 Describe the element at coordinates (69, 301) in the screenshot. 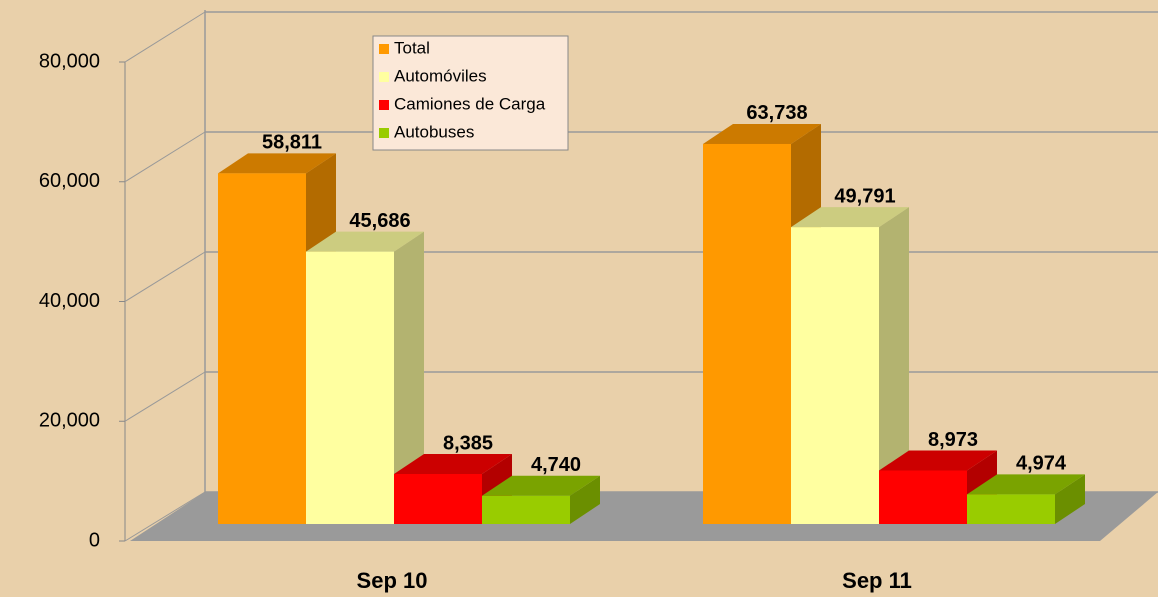

I see `y-tick-label: 40,000` at that location.